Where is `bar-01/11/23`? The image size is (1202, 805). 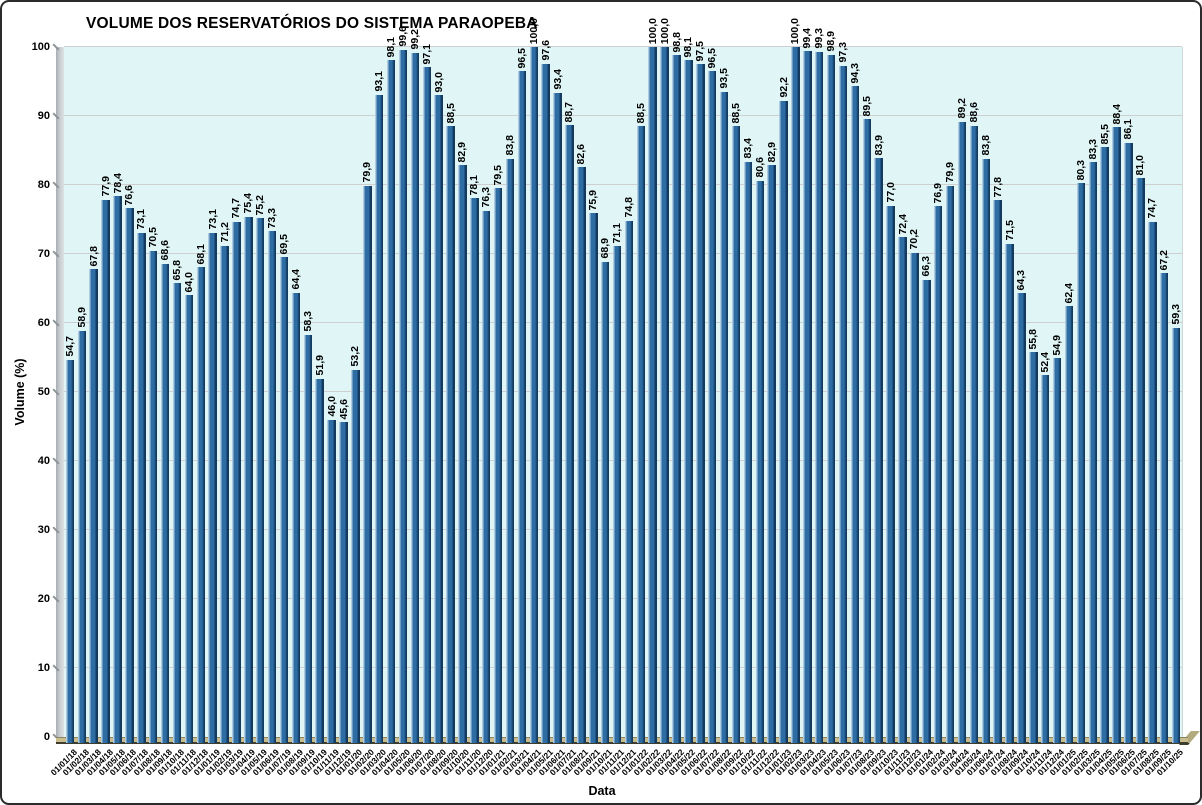 bar-01/11/23 is located at coordinates (902, 490).